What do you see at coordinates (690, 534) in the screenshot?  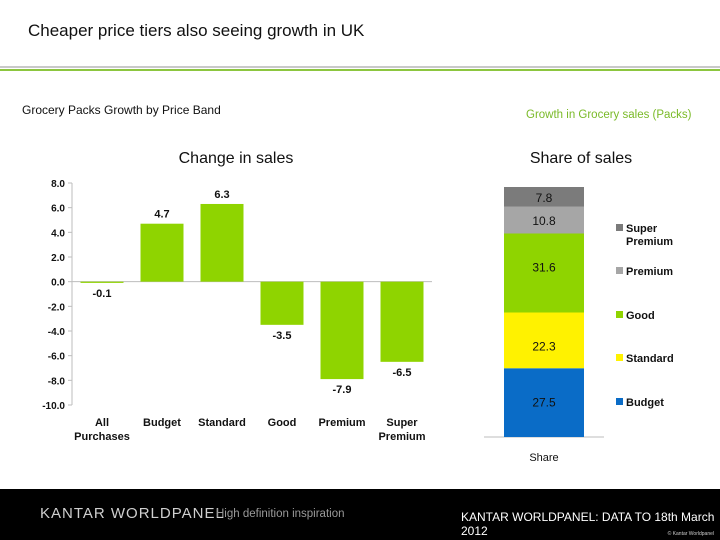 I see `footer-copyright: © Kantar Worldpanel` at bounding box center [690, 534].